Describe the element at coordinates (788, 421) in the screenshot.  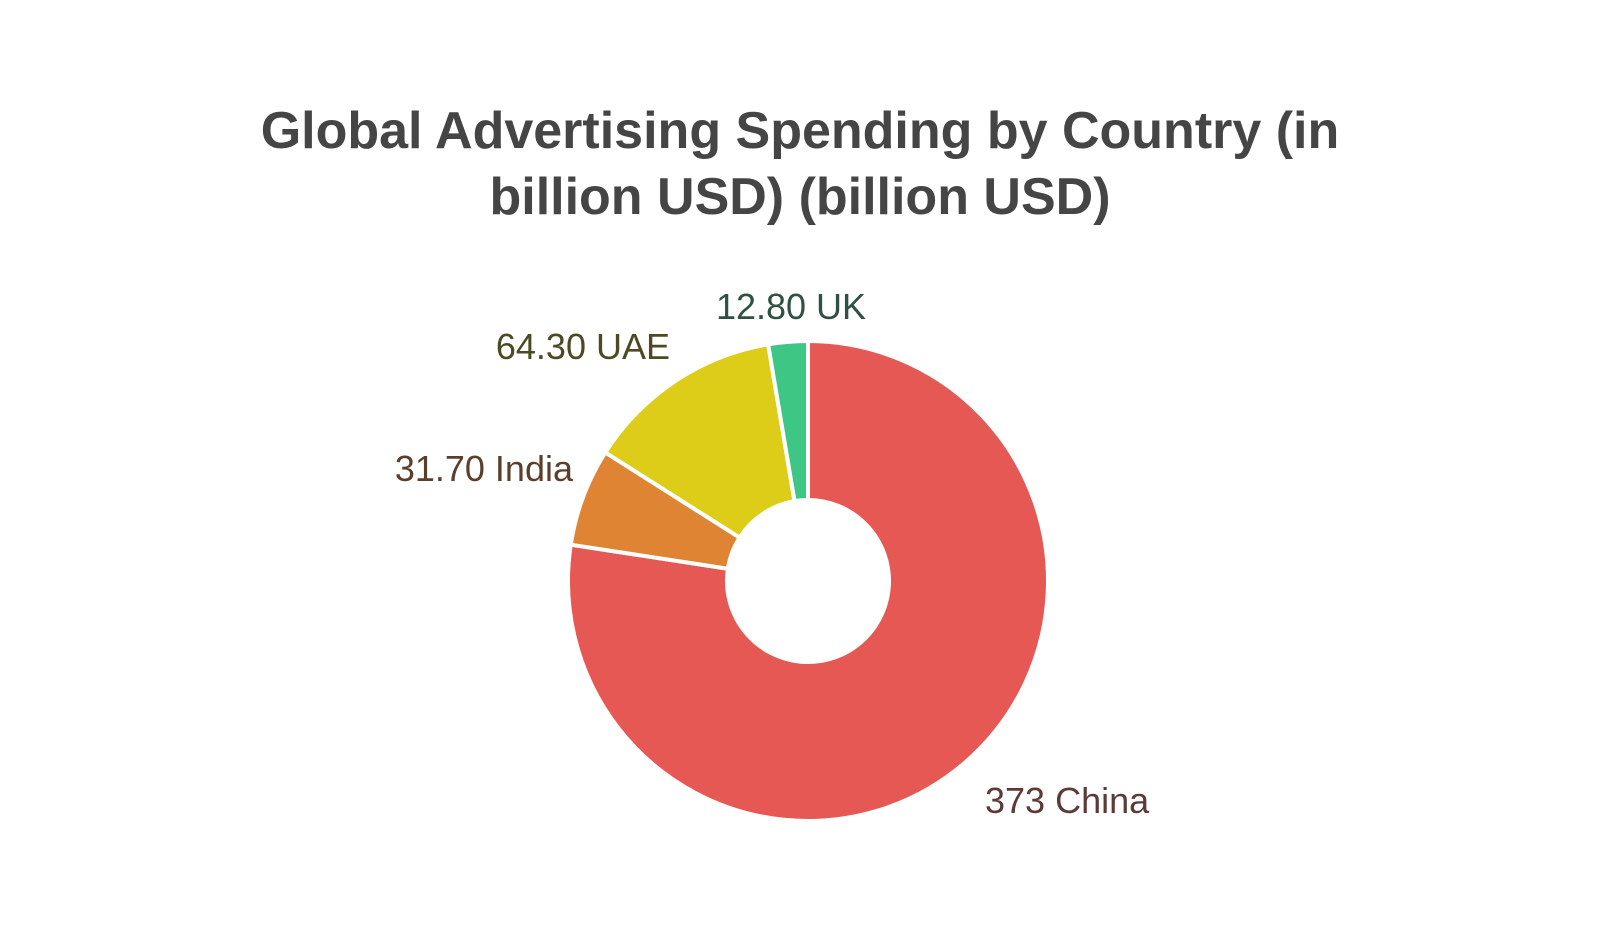
I see `slice-uk` at that location.